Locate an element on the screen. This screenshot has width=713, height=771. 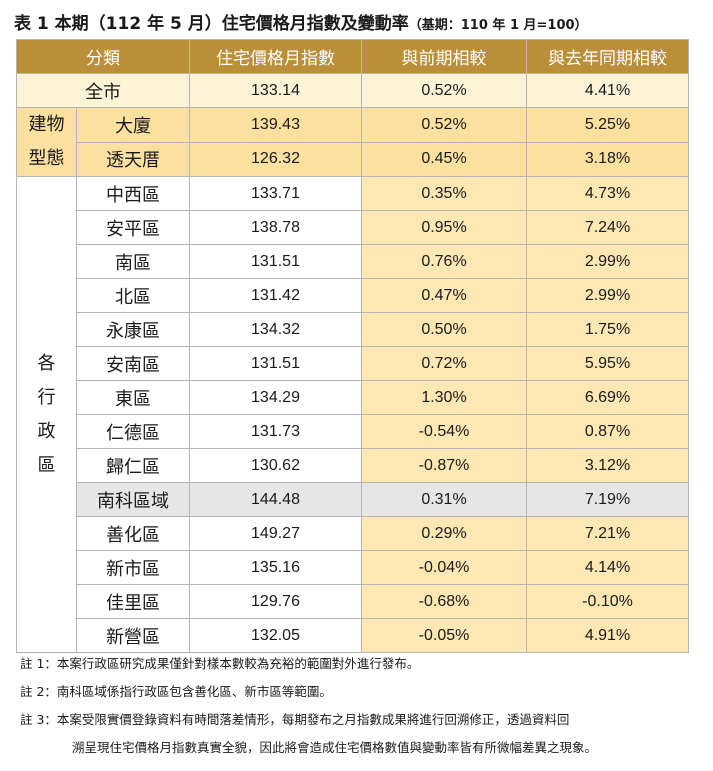
district-mom: 0.29% is located at coordinates (444, 533).